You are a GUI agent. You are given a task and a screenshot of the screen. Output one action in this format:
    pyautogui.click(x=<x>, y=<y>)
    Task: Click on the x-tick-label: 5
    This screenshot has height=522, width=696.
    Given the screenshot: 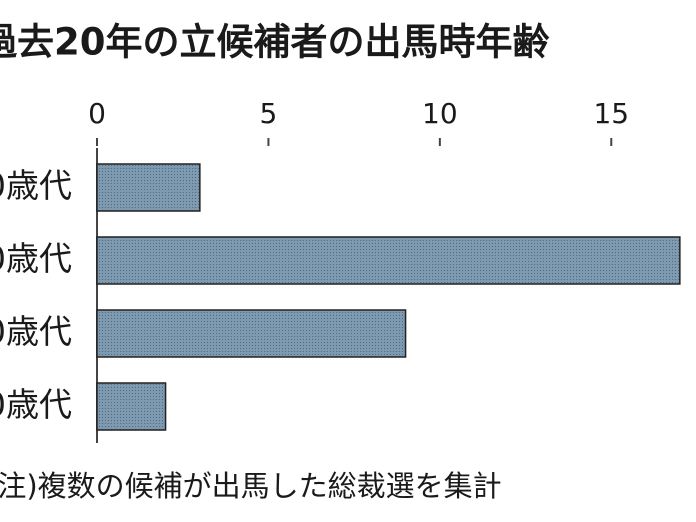 What is the action you would take?
    pyautogui.click(x=269, y=113)
    